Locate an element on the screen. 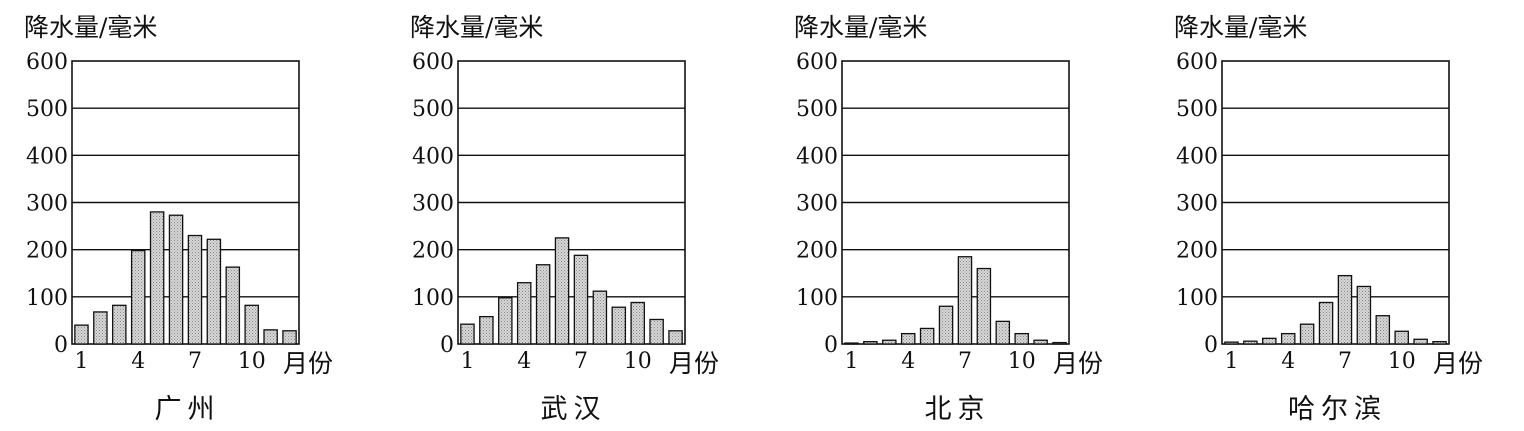 The height and width of the screenshot is (431, 1524). chart-title: 广州 is located at coordinates (188, 409).